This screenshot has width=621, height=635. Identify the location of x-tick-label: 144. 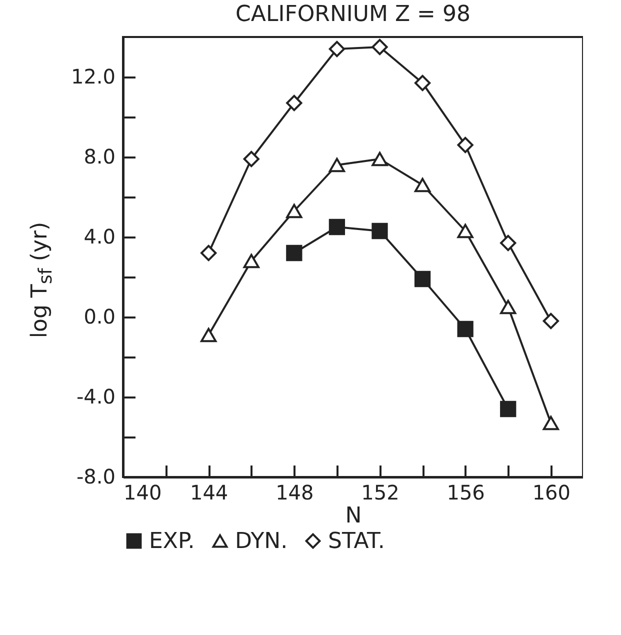
(209, 492).